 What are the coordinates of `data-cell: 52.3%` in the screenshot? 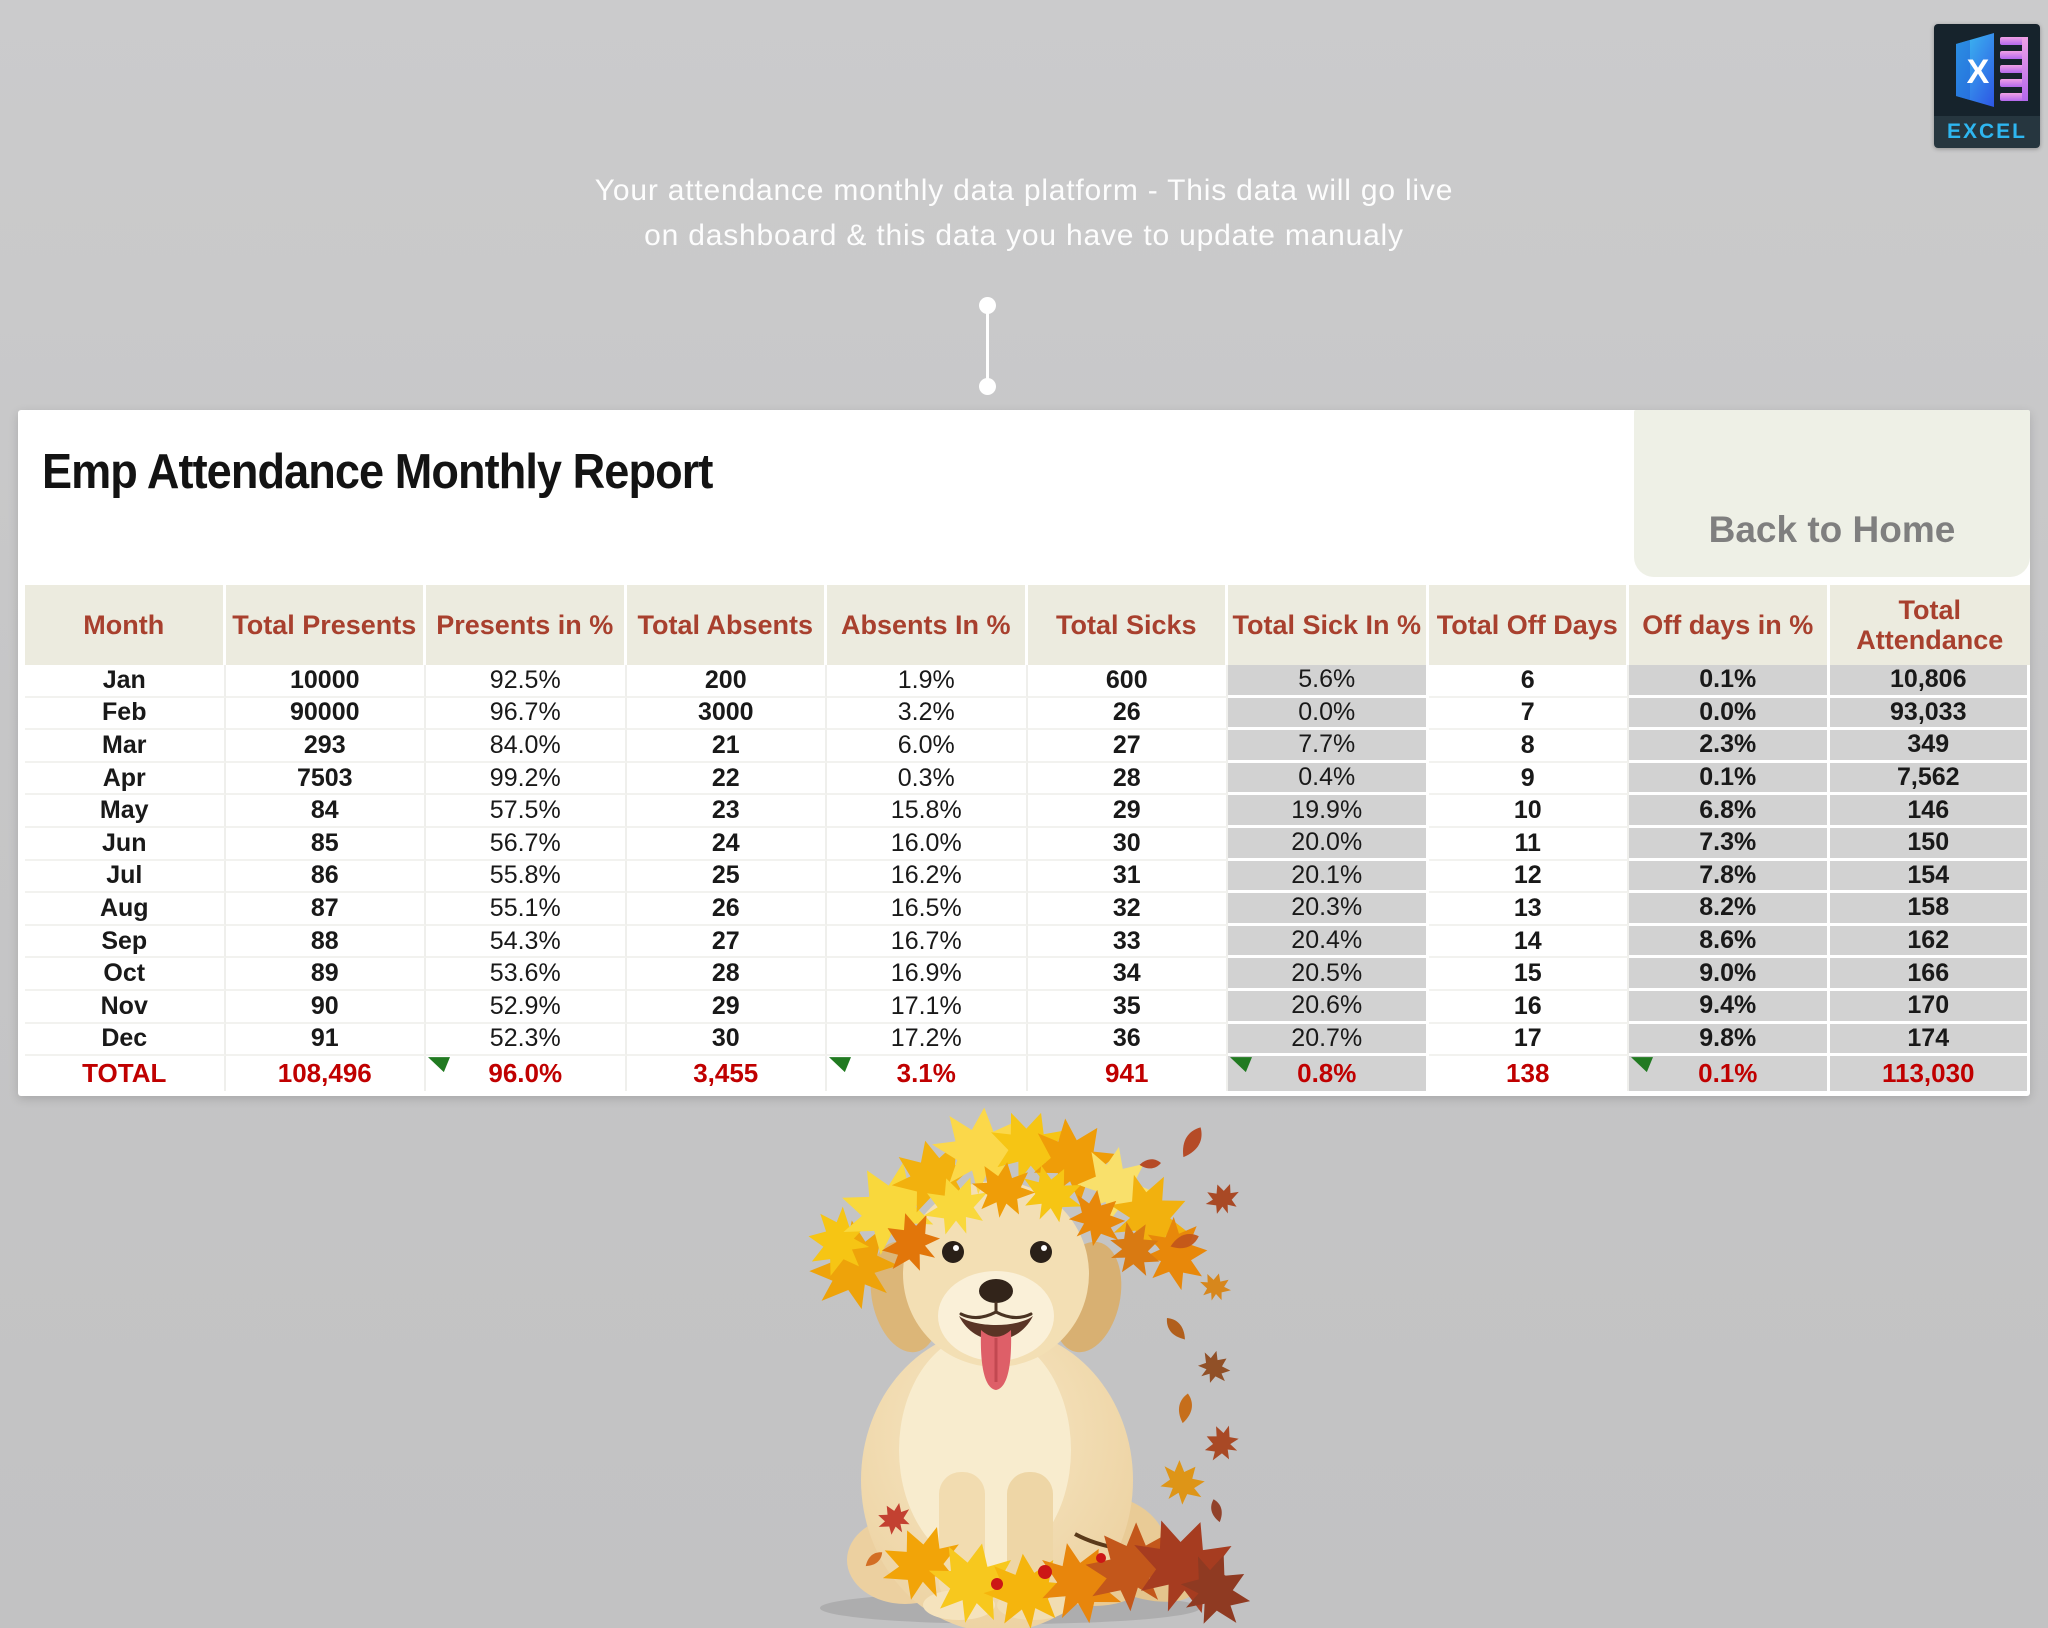 It's located at (526, 1040).